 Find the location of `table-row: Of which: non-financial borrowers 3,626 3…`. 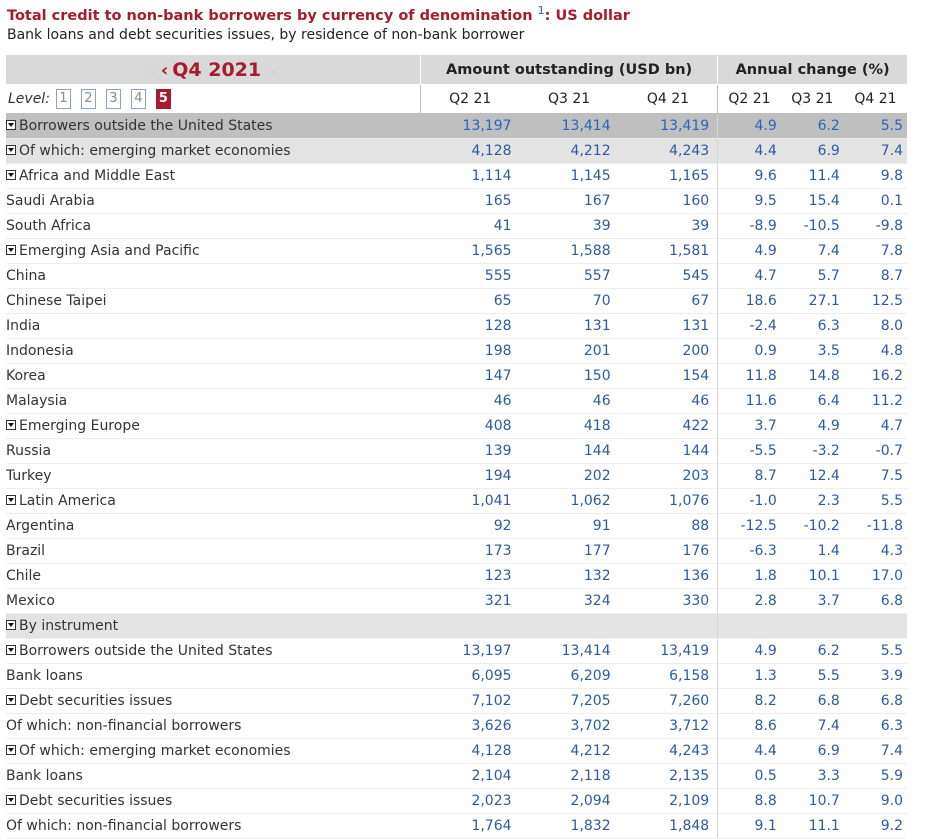

table-row: Of which: non-financial borrowers 3,626 3… is located at coordinates (456, 726).